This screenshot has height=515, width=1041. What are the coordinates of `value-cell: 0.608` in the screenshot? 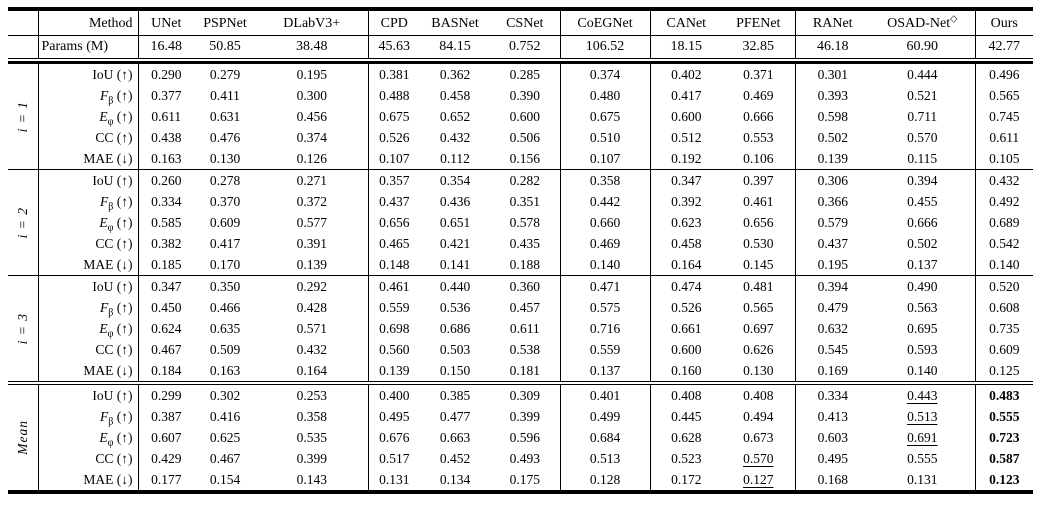 It's located at (1003, 308).